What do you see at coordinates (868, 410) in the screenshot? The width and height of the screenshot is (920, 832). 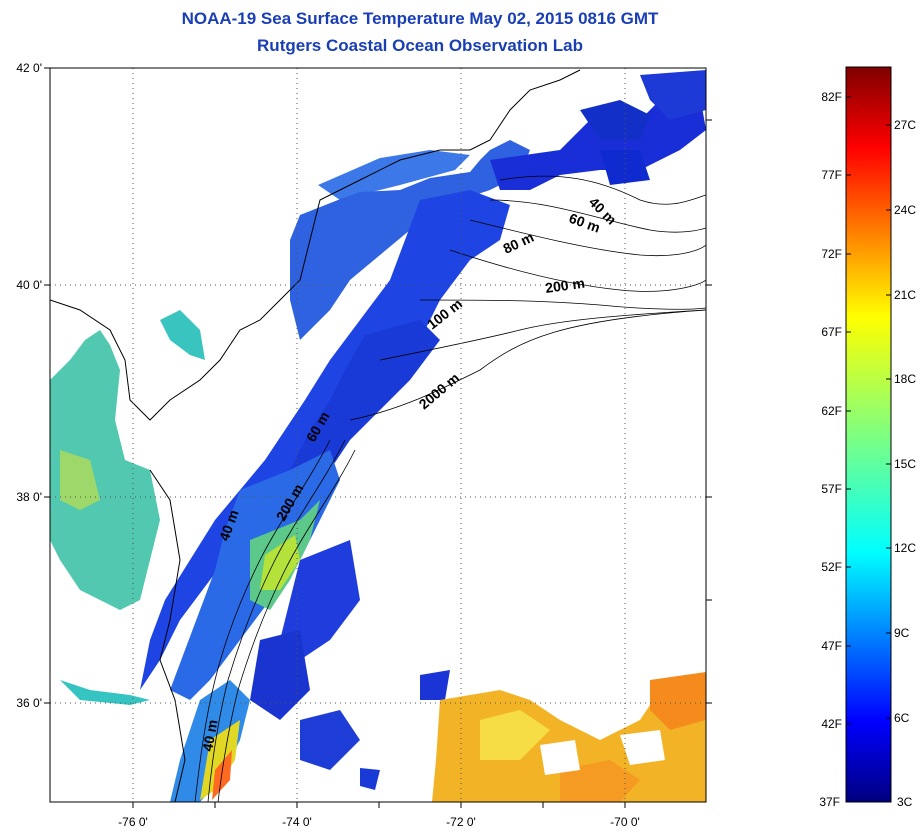 I see `colorbar-ticks` at bounding box center [868, 410].